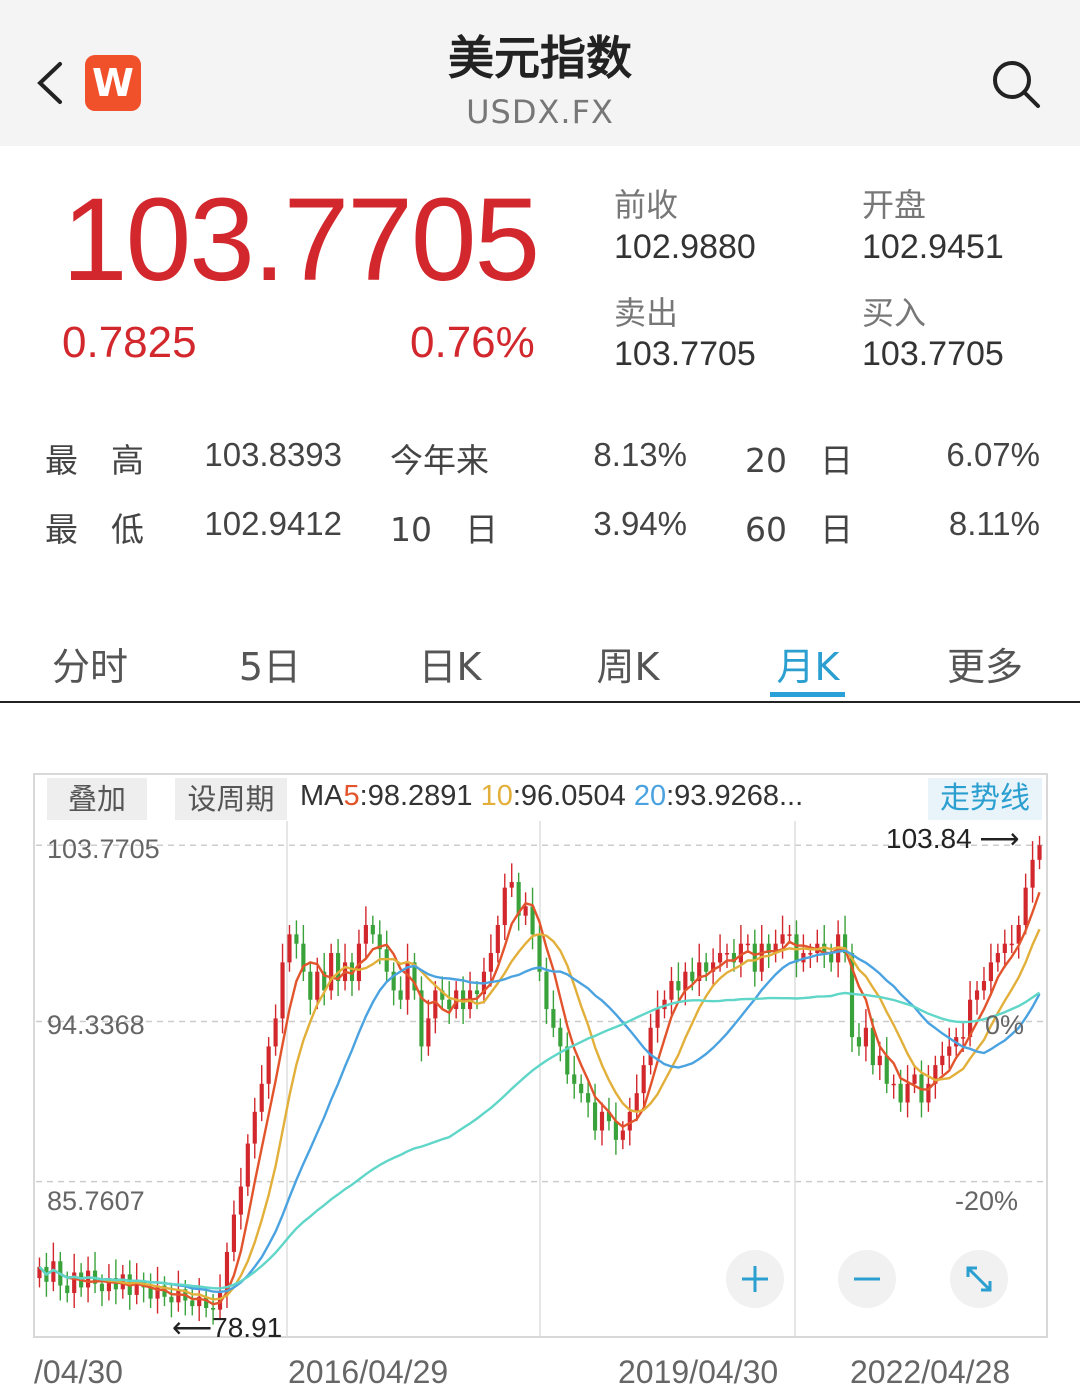 The width and height of the screenshot is (1080, 1399). I want to click on trendline-button: 走势线, so click(985, 799).